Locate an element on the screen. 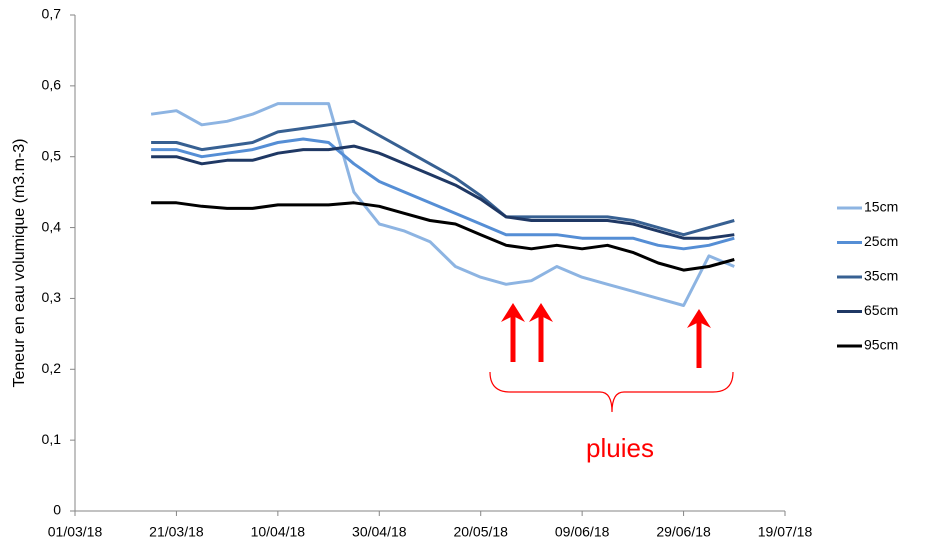 The image size is (943, 547). legend-label: 15cm is located at coordinates (881, 207).